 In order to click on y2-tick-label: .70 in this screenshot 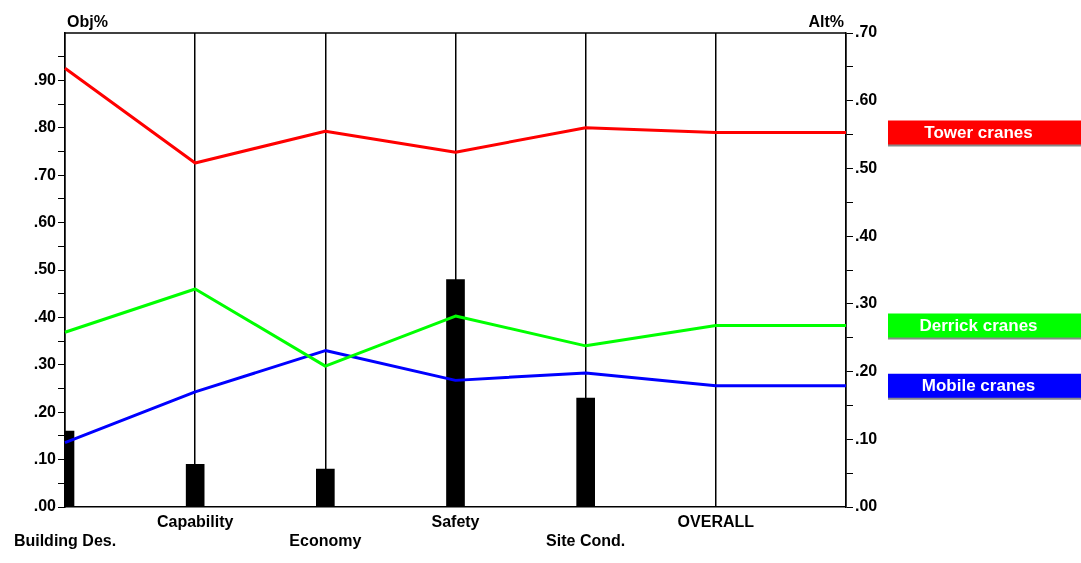, I will do `click(866, 32)`.